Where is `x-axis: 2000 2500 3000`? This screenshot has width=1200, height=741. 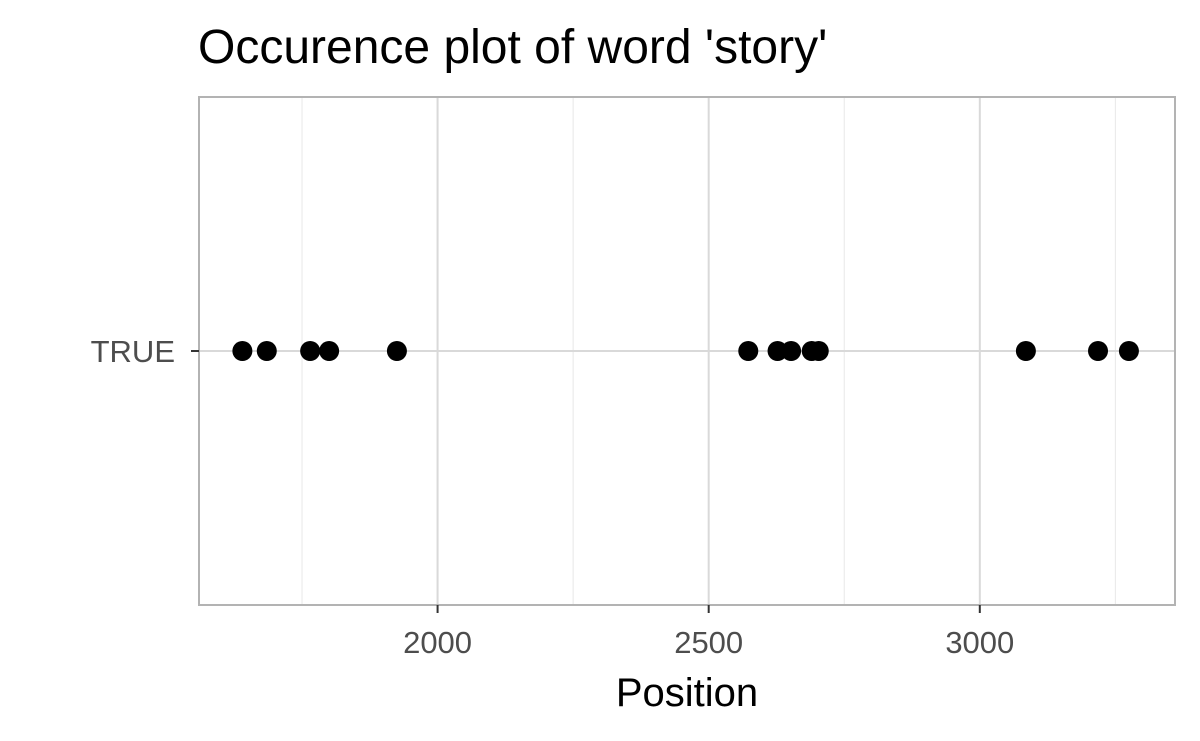 x-axis: 2000 2500 3000 is located at coordinates (708, 632).